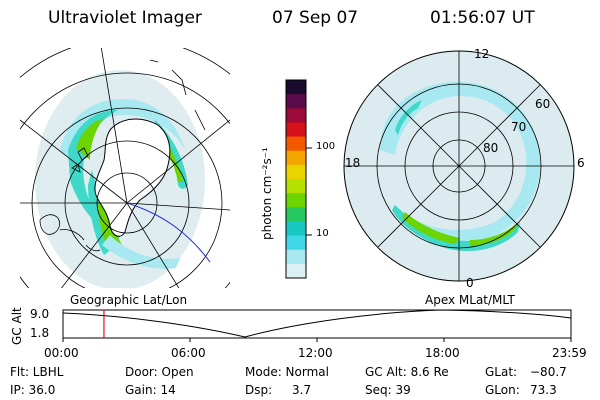 The image size is (600, 400). Describe the element at coordinates (519, 127) in the screenshot. I see `mlat-label-70: 70` at that location.